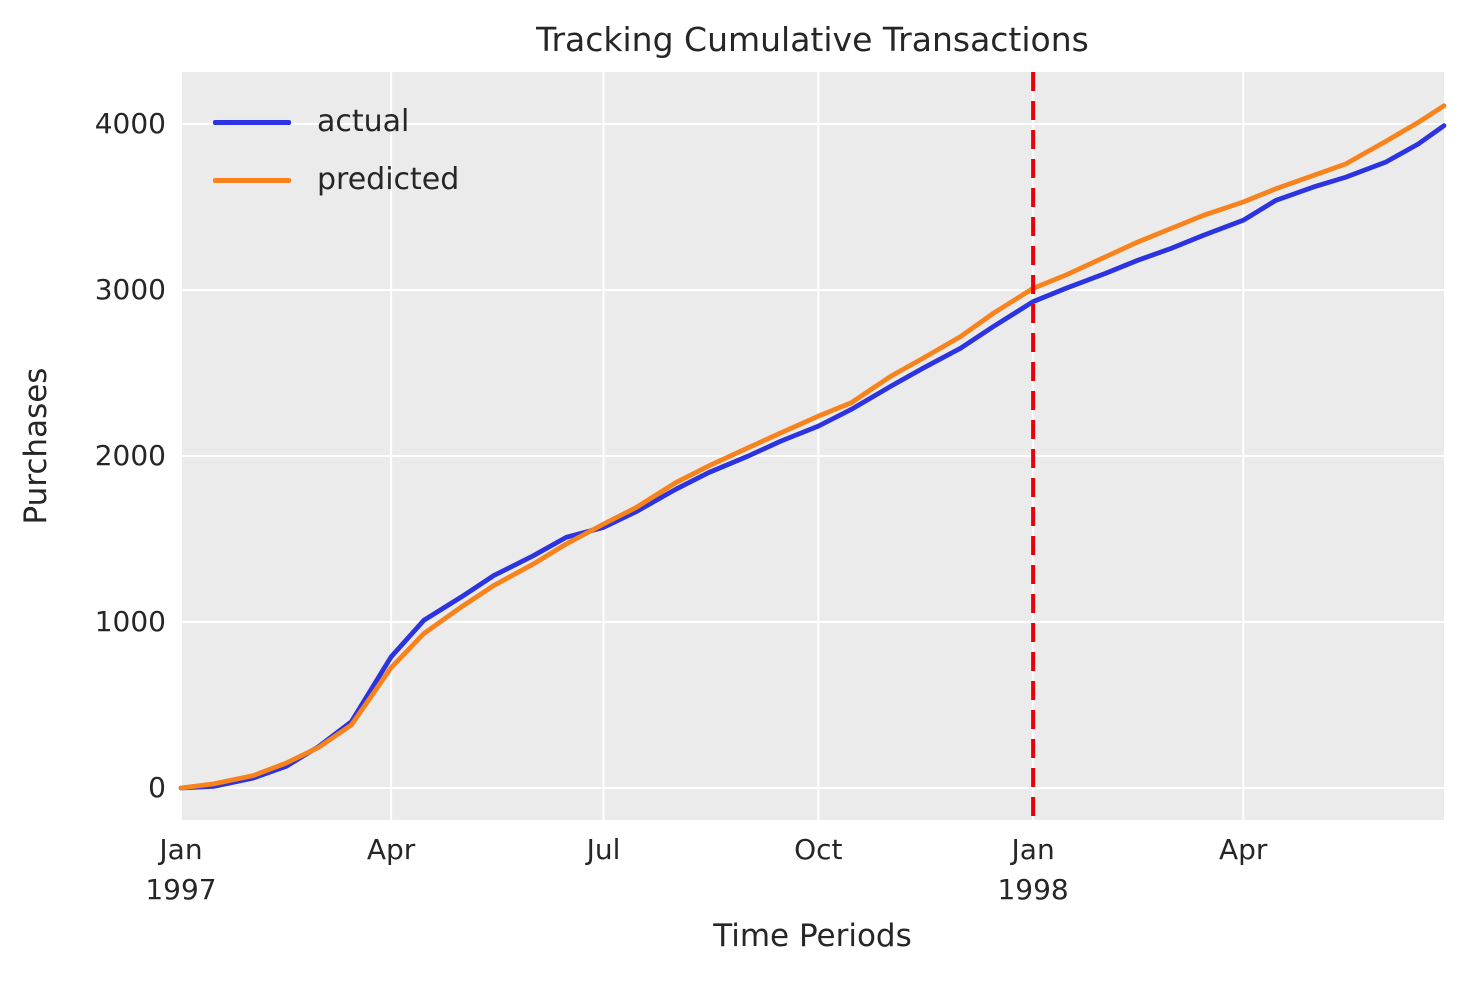  I want to click on legend-item-actual: actual, so click(336, 122).